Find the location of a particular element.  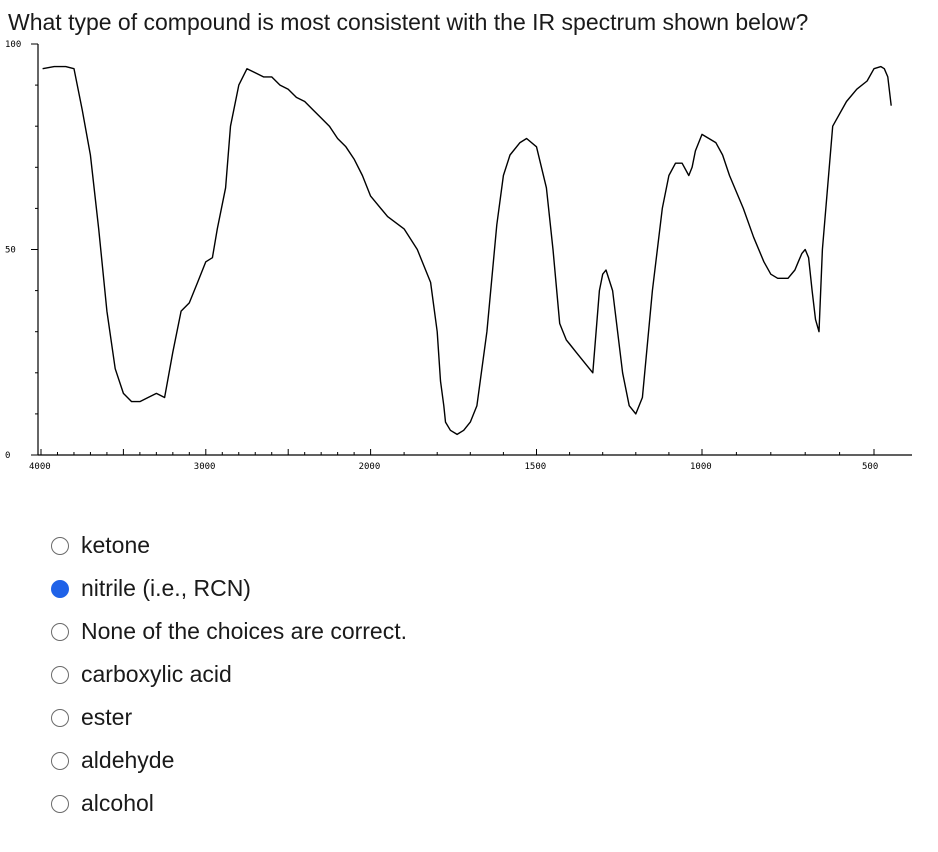

x-tick-label: 1000 is located at coordinates (701, 467).